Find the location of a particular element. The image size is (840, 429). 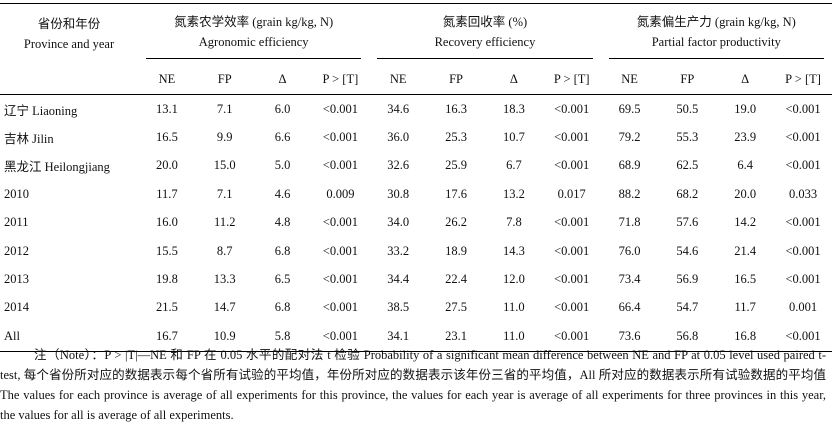

table-cell: 8.7 is located at coordinates (224, 250).